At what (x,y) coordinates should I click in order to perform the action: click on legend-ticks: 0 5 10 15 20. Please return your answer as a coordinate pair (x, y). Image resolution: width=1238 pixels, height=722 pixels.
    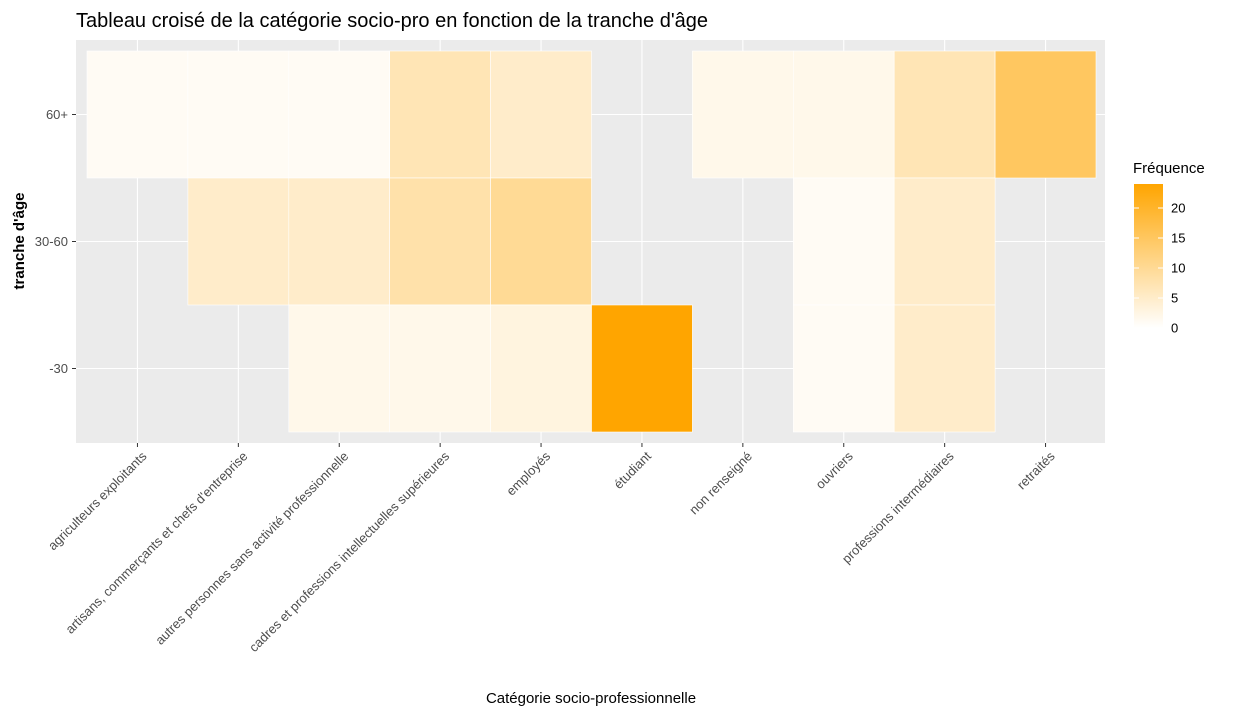
    Looking at the image, I should click on (1159, 268).